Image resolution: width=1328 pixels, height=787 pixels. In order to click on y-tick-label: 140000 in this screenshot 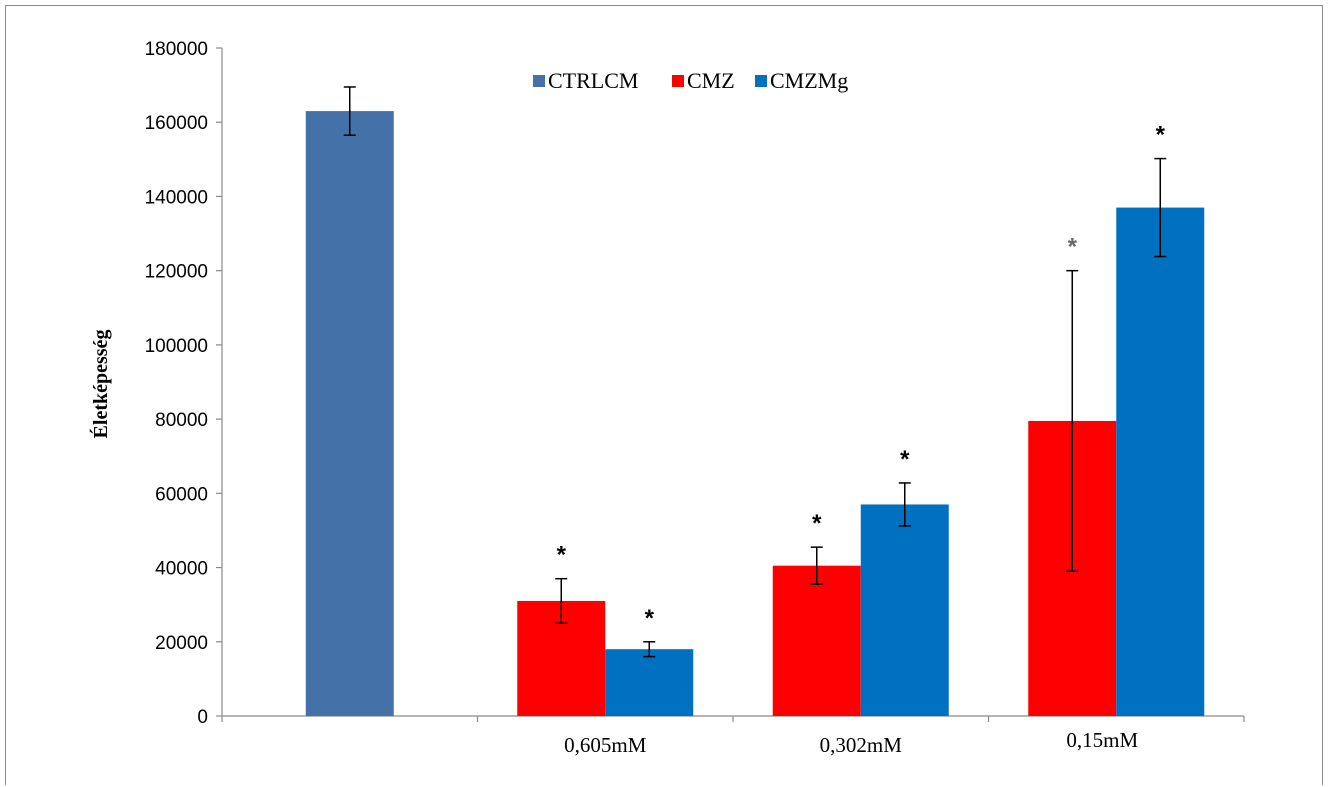, I will do `click(176, 197)`.